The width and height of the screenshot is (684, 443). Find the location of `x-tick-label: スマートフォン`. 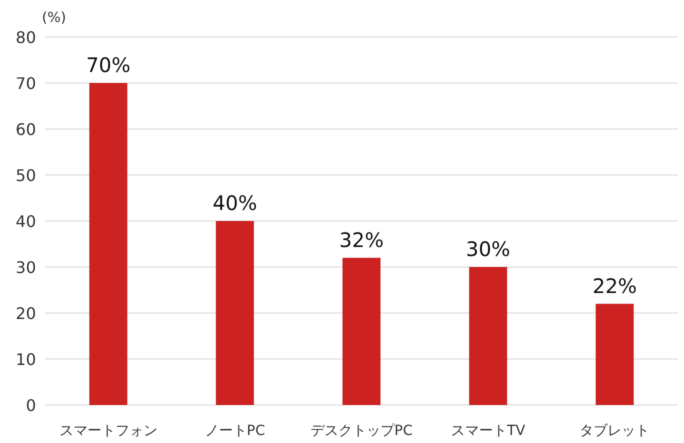

x-tick-label: スマートフォン is located at coordinates (108, 431).